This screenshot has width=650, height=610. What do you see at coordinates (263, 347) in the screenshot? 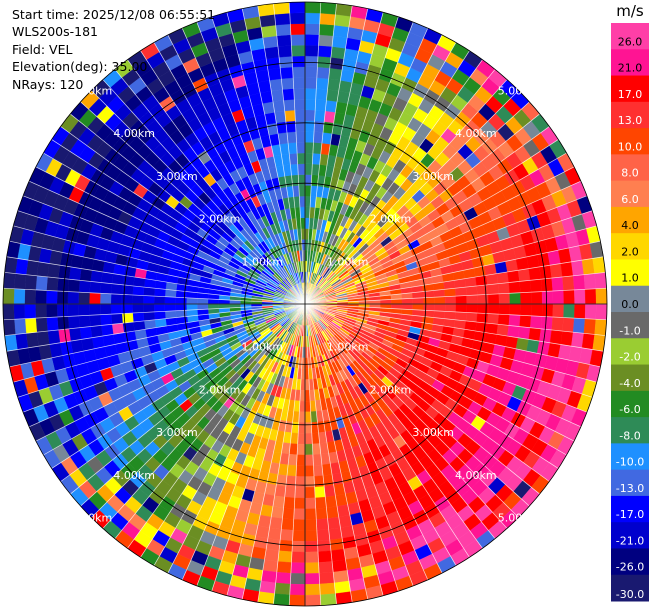
I see `range-ring-label: 1.00km` at bounding box center [263, 347].